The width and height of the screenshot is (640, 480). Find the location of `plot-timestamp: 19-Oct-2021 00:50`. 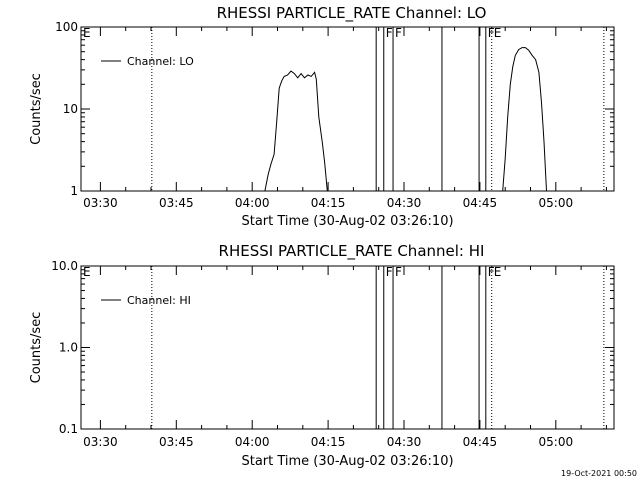

plot-timestamp: 19-Oct-2021 00:50 is located at coordinates (599, 473).